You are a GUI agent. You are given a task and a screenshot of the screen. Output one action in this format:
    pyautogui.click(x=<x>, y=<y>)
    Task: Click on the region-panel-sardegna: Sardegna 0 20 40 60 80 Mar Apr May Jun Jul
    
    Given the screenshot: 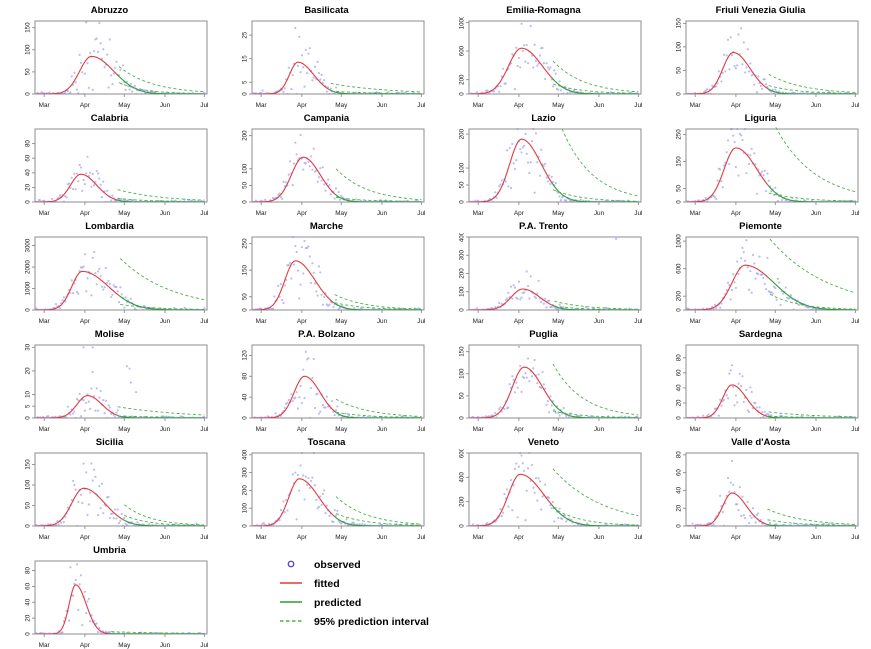 What is the action you would take?
    pyautogui.click(x=760, y=379)
    